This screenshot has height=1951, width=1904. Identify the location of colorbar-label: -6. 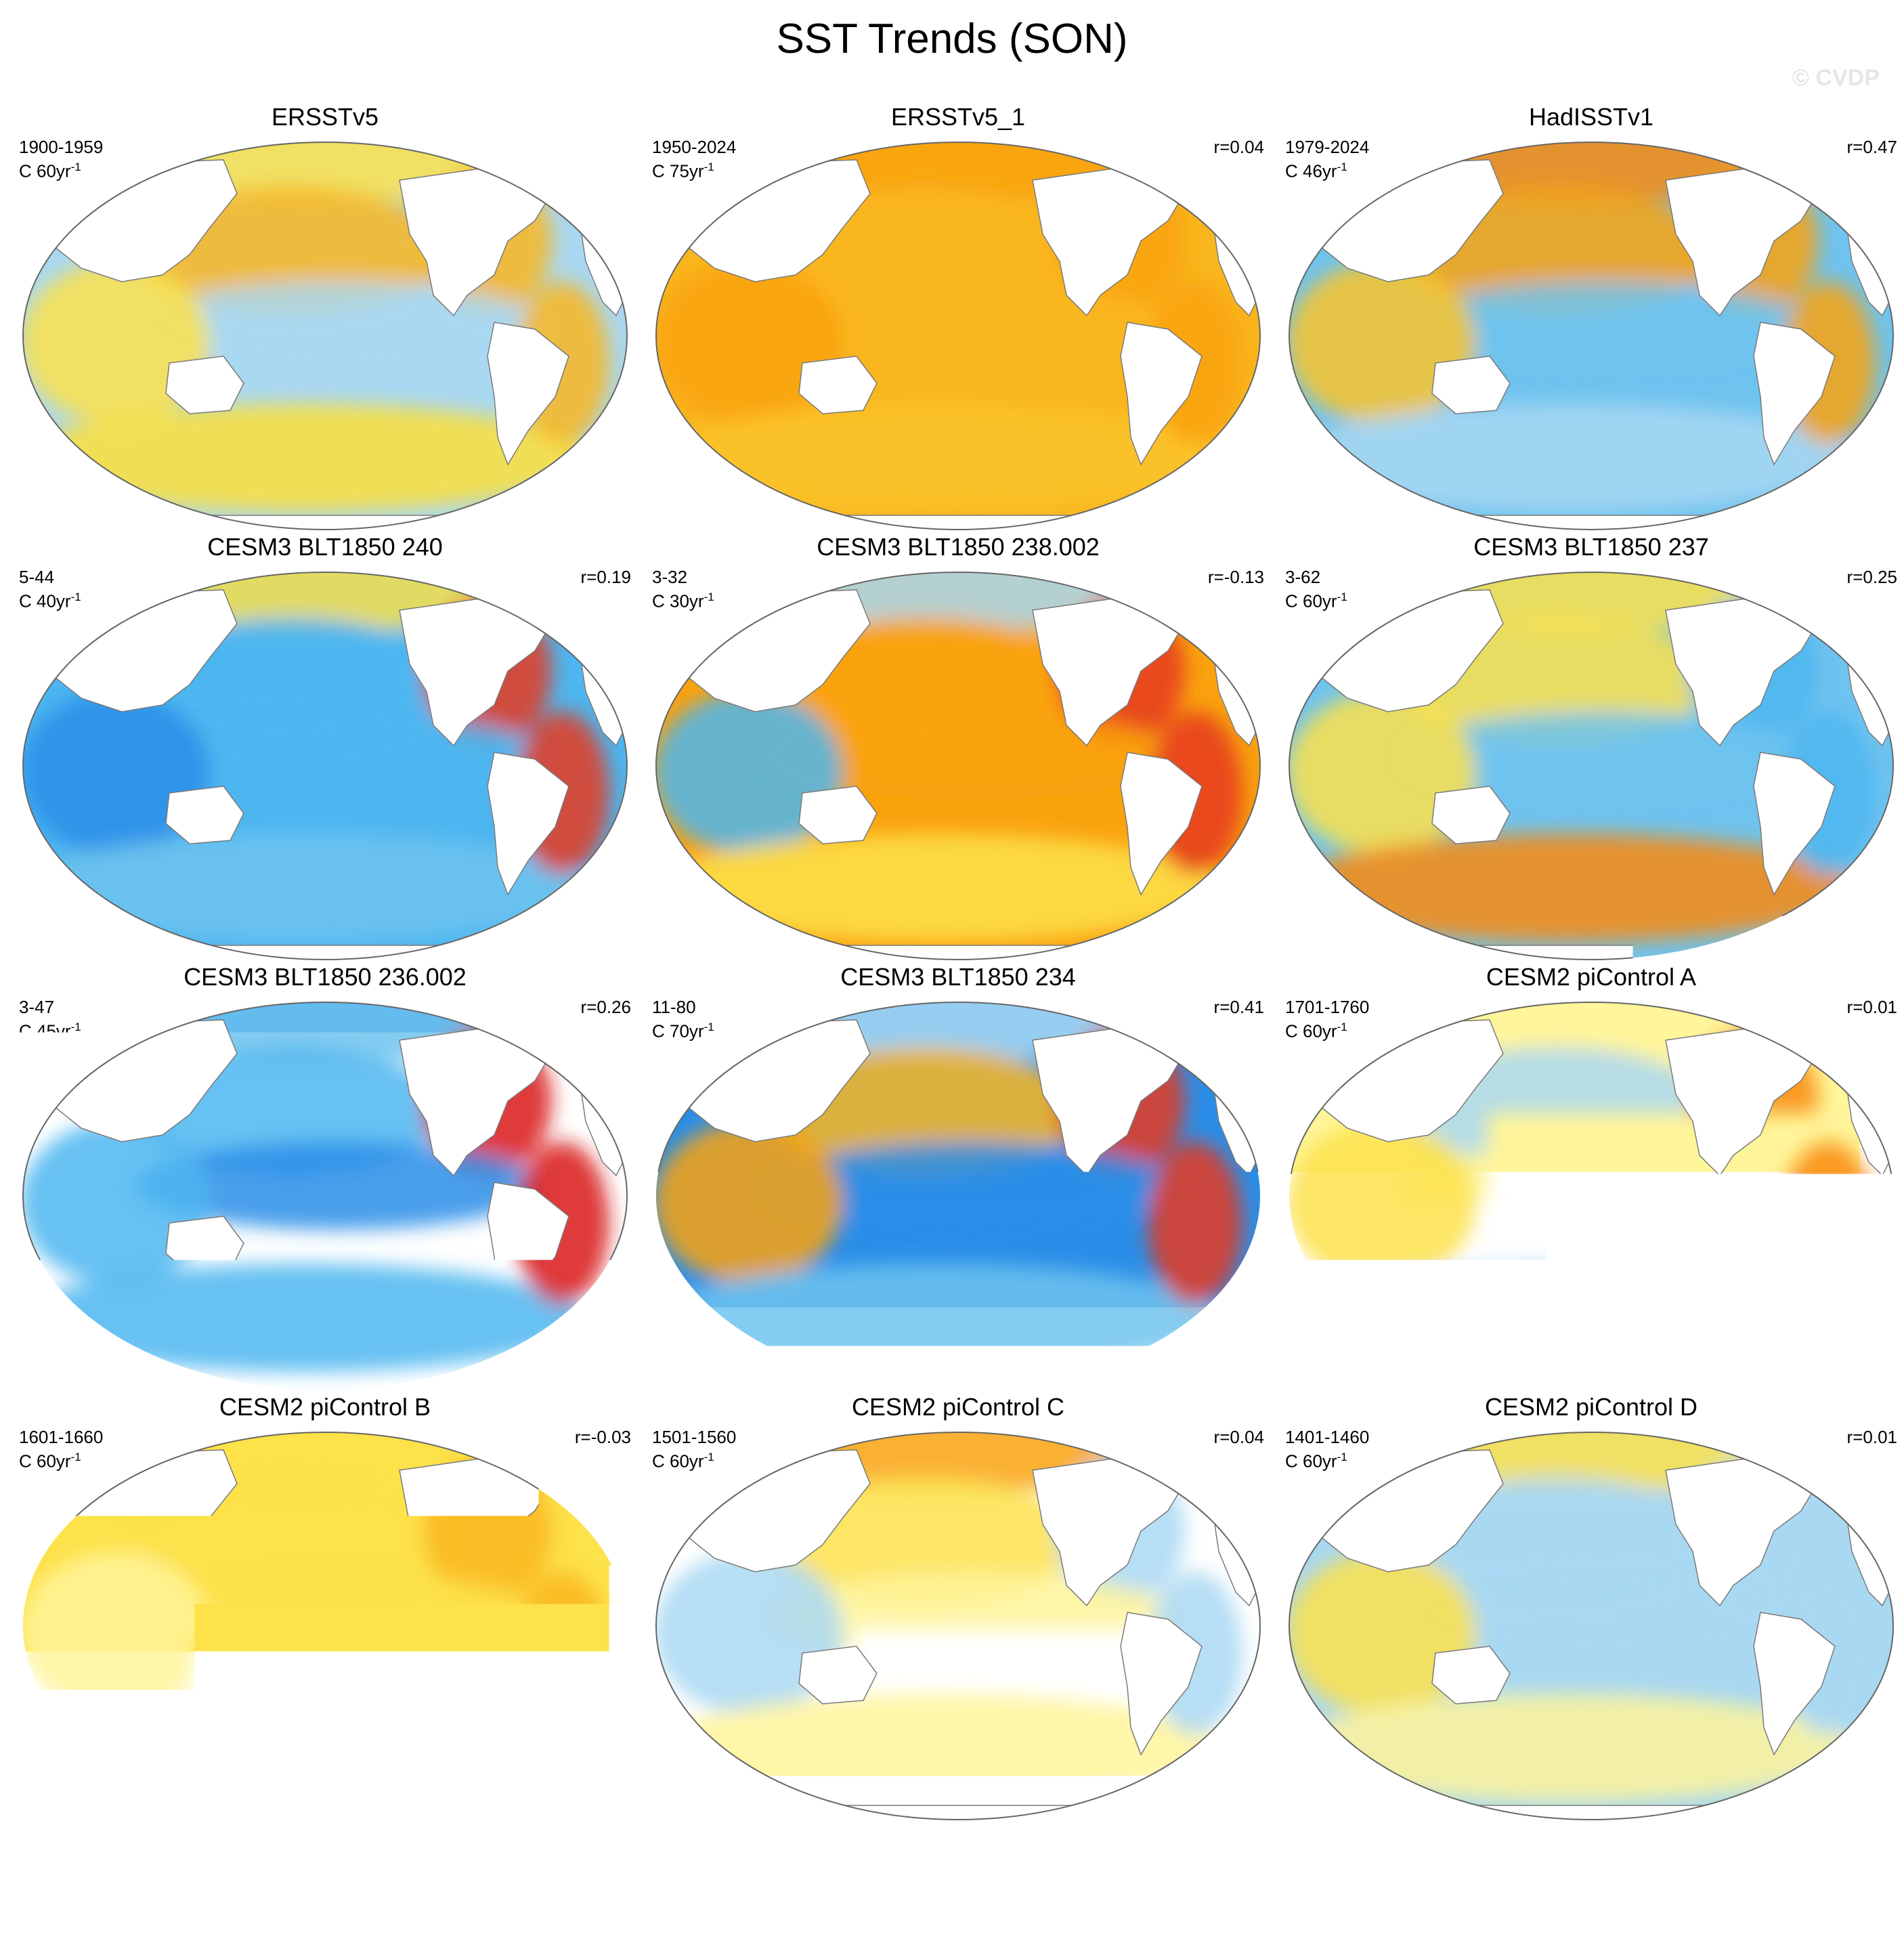
(427, 1916).